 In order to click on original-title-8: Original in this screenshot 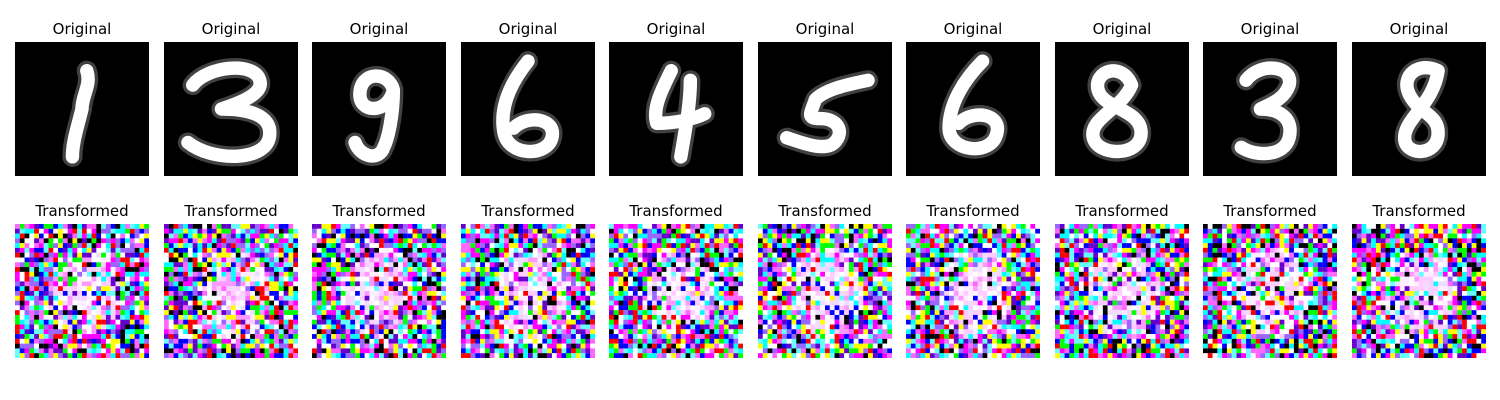, I will do `click(1122, 29)`.